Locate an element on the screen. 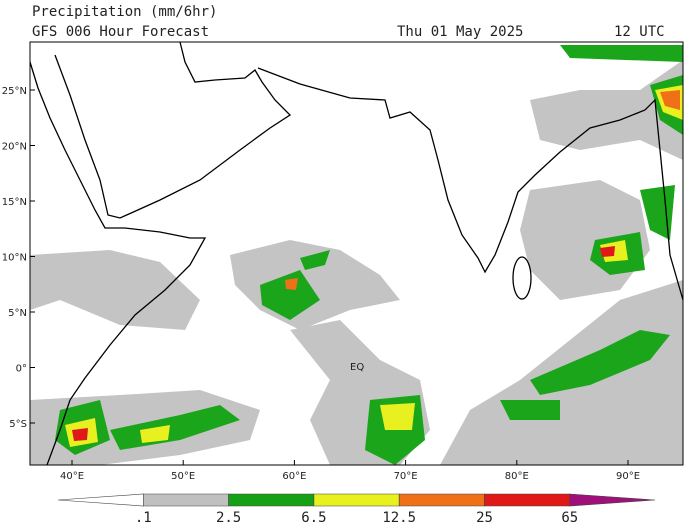  colorbar-label: .1 is located at coordinates (143, 517).